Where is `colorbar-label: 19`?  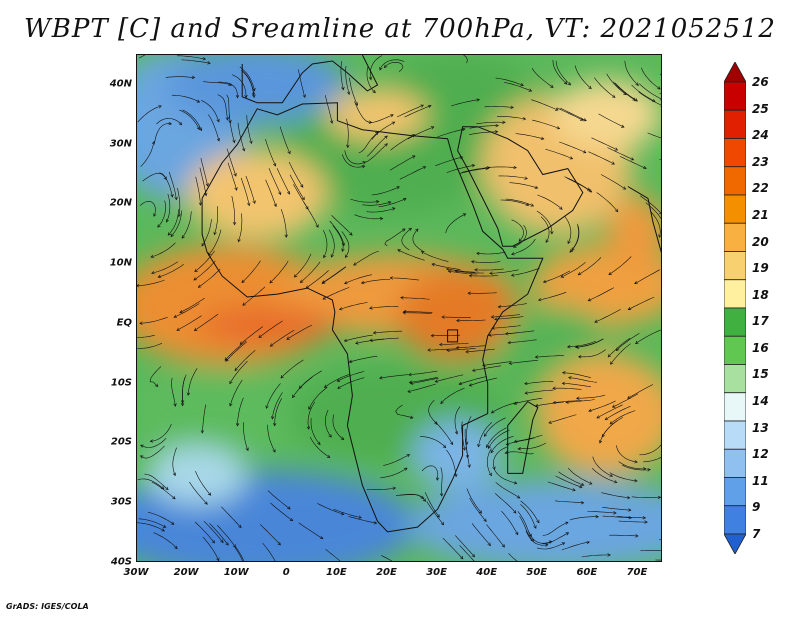
colorbar-label: 19 is located at coordinates (760, 268).